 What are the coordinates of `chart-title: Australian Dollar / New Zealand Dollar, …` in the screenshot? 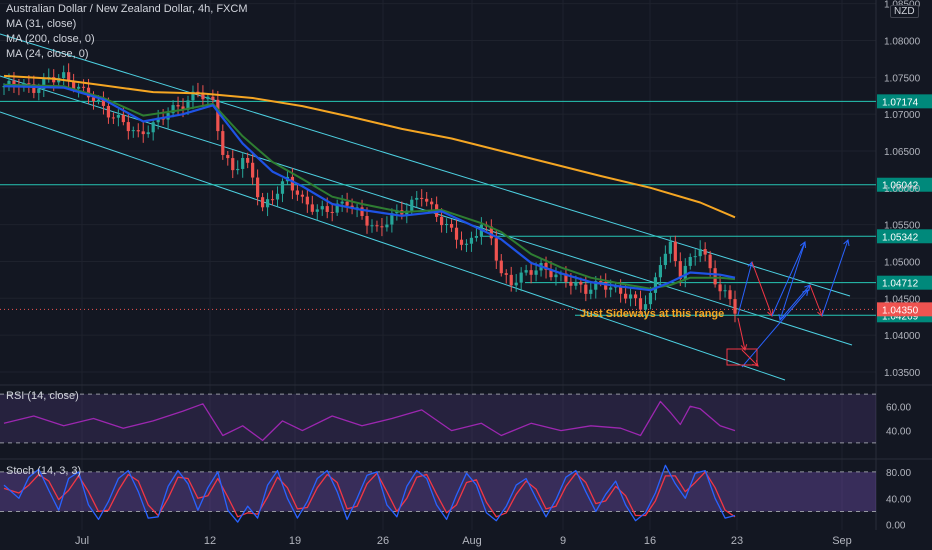 It's located at (127, 9).